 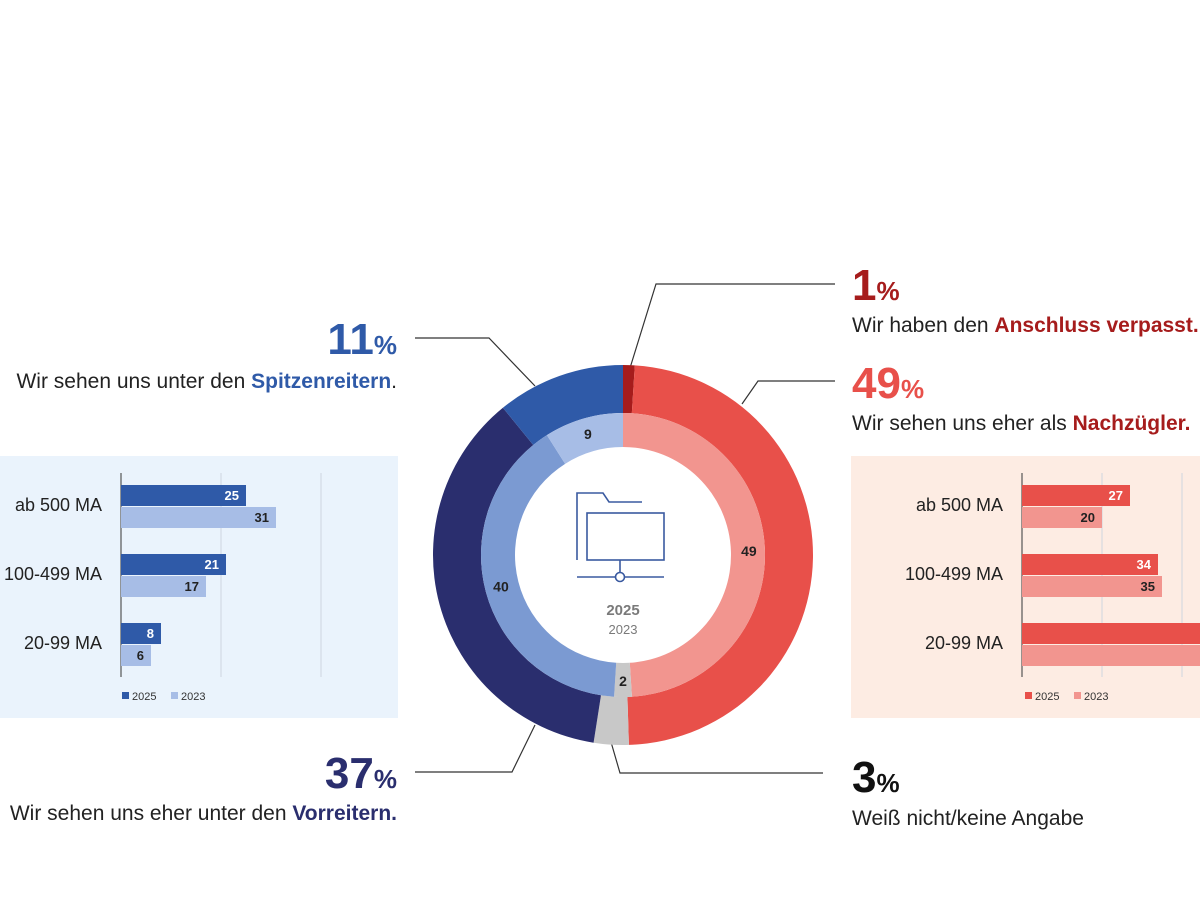 I want to click on leader-line-vorreiter, so click(x=475, y=748).